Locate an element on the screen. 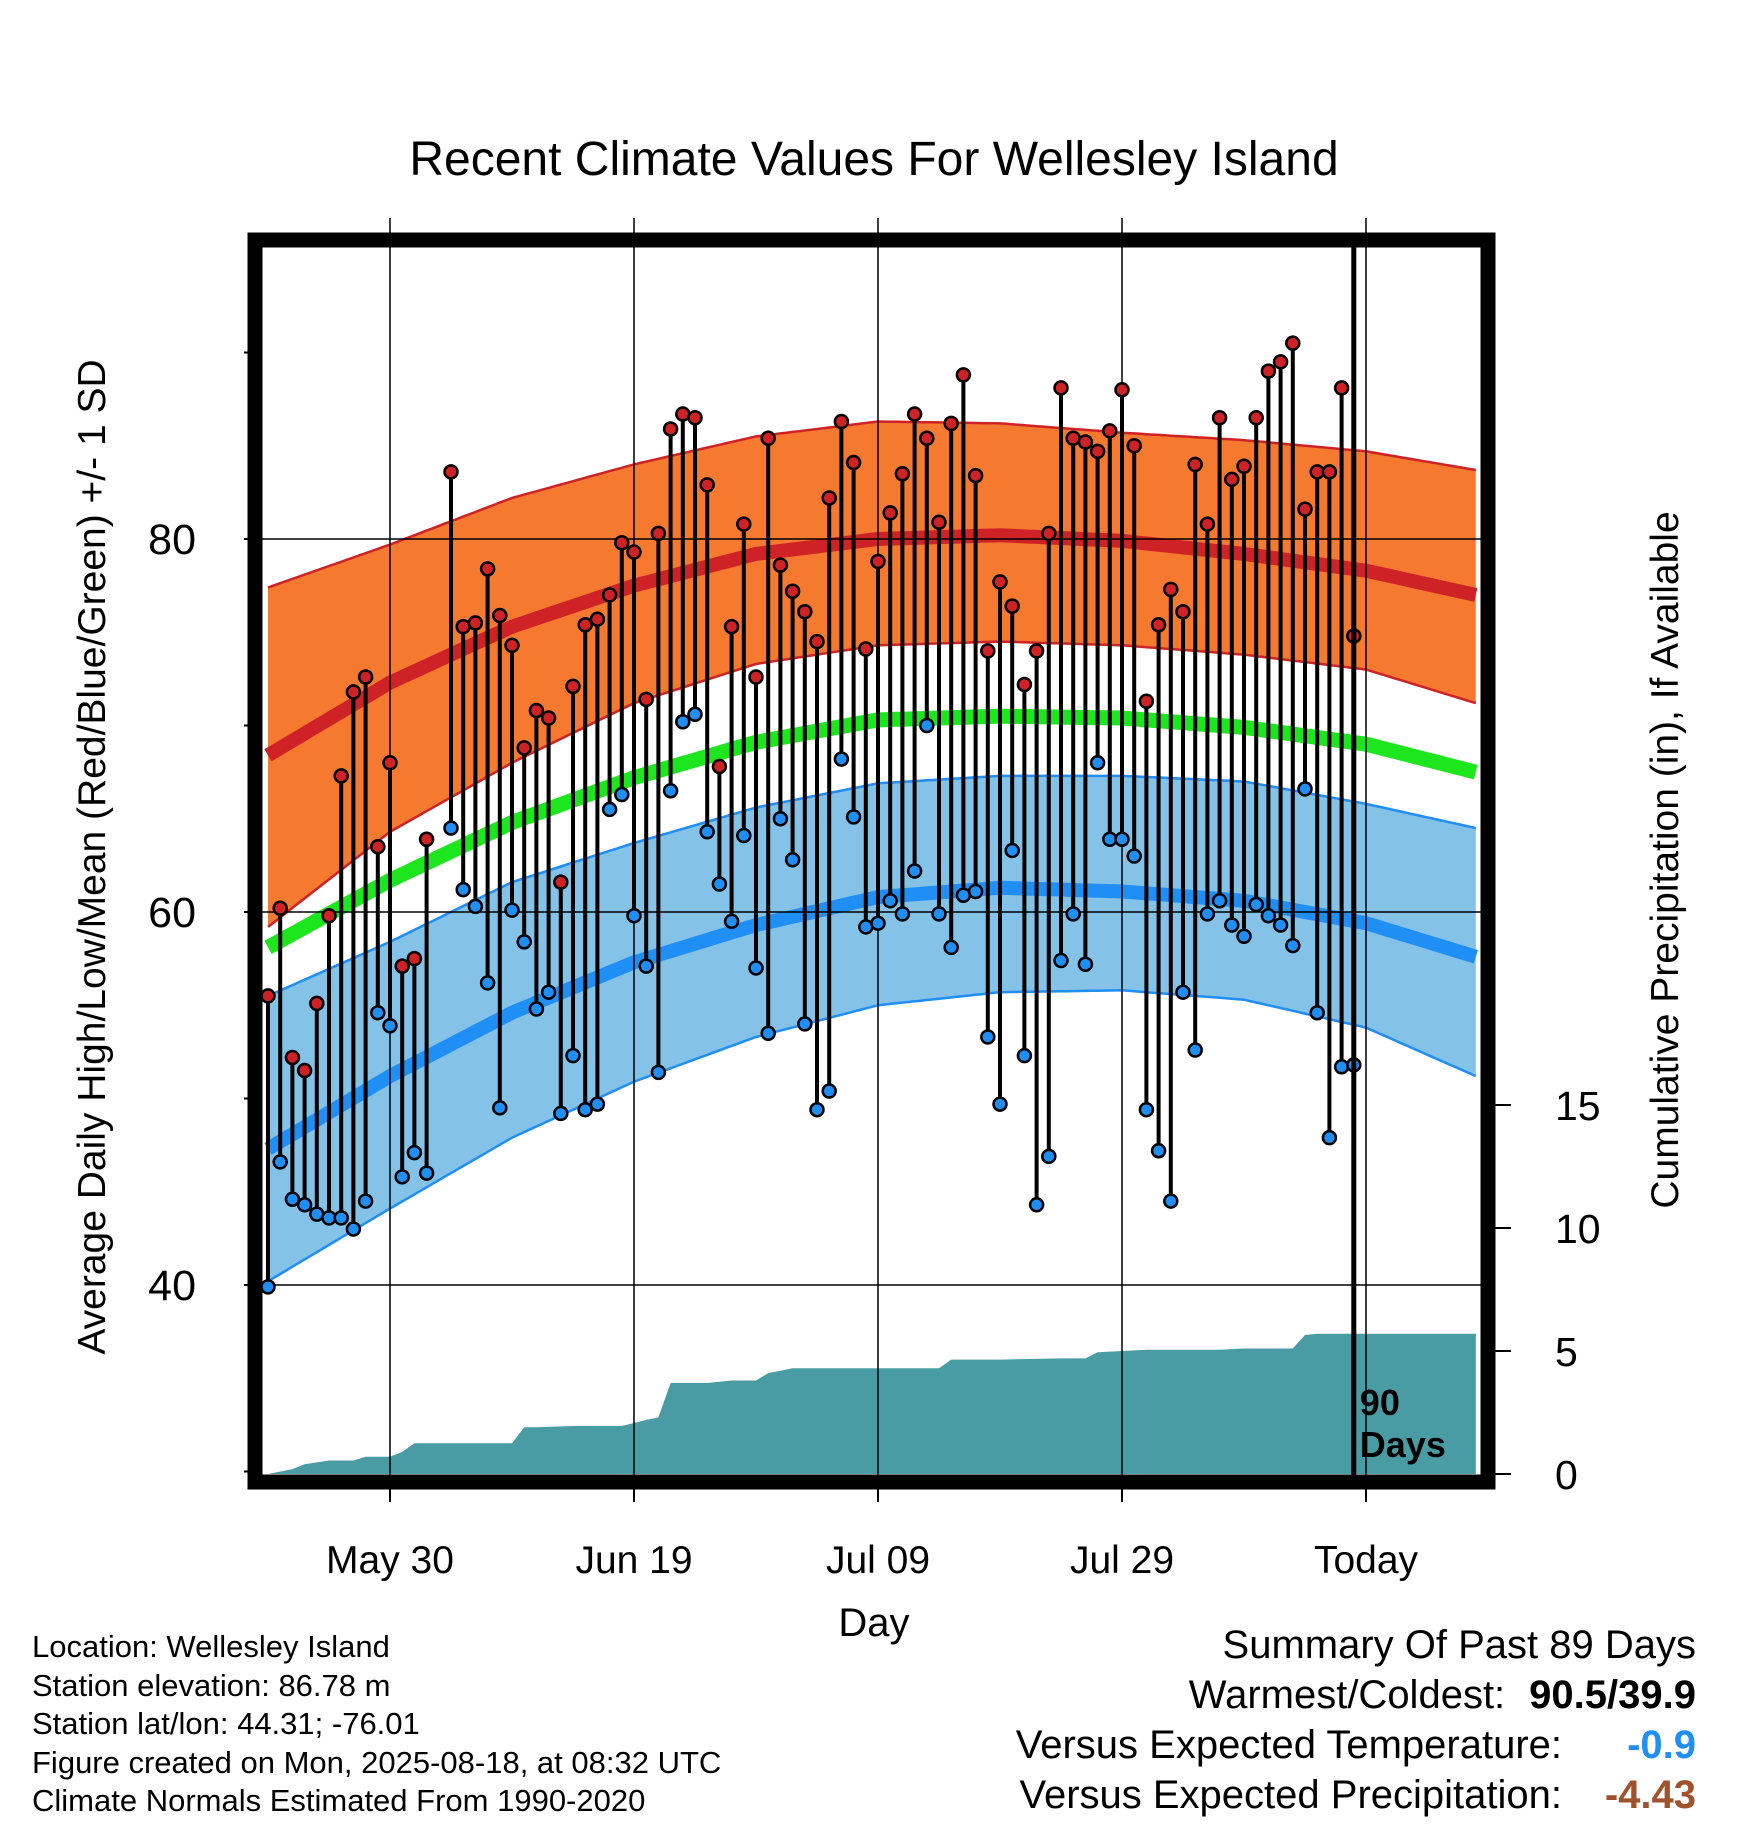  y2-tick-label: 5 is located at coordinates (1566, 1352).